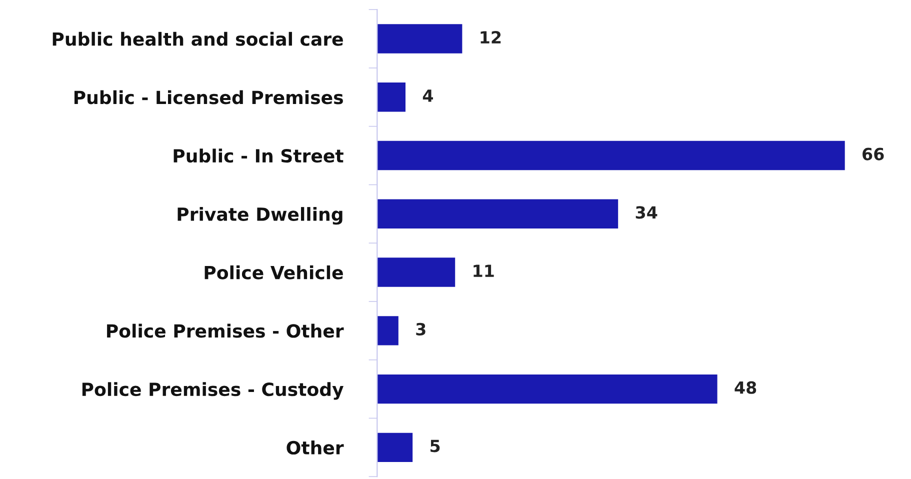  I want to click on data-label: 66, so click(873, 154).